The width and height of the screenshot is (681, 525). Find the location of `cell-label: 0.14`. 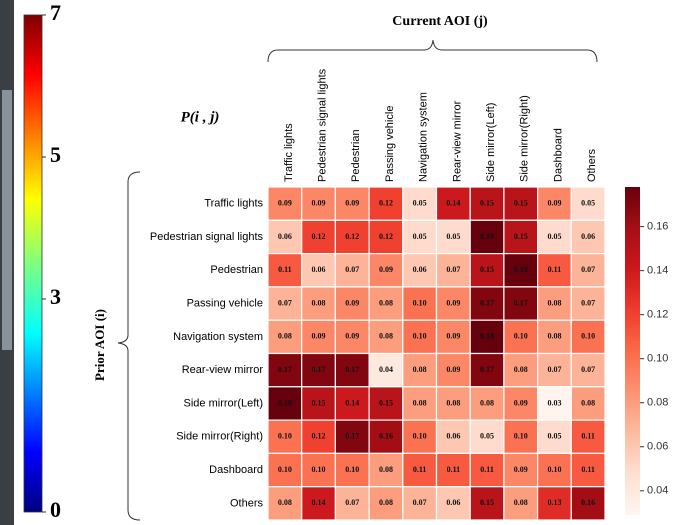

cell-label: 0.14 is located at coordinates (352, 402).